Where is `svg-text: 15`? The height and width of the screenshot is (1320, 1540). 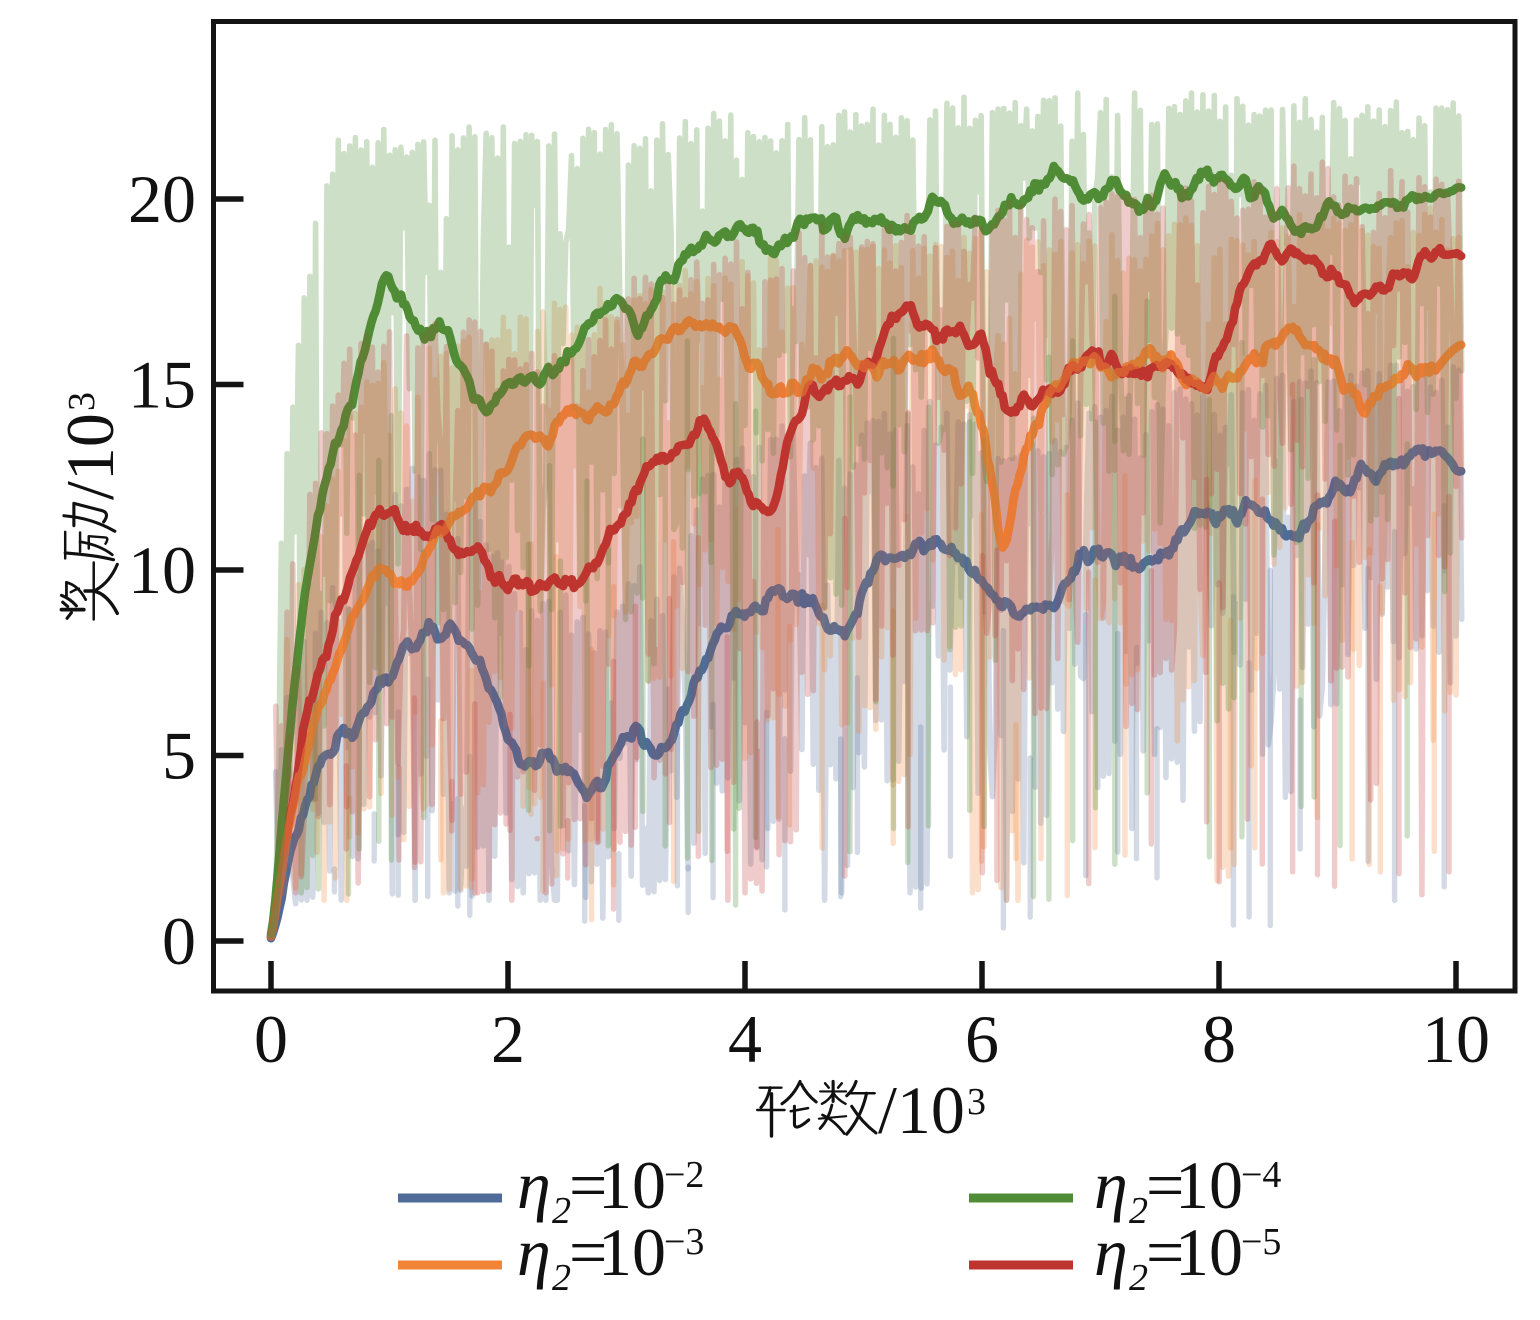
svg-text: 15 is located at coordinates (162, 385).